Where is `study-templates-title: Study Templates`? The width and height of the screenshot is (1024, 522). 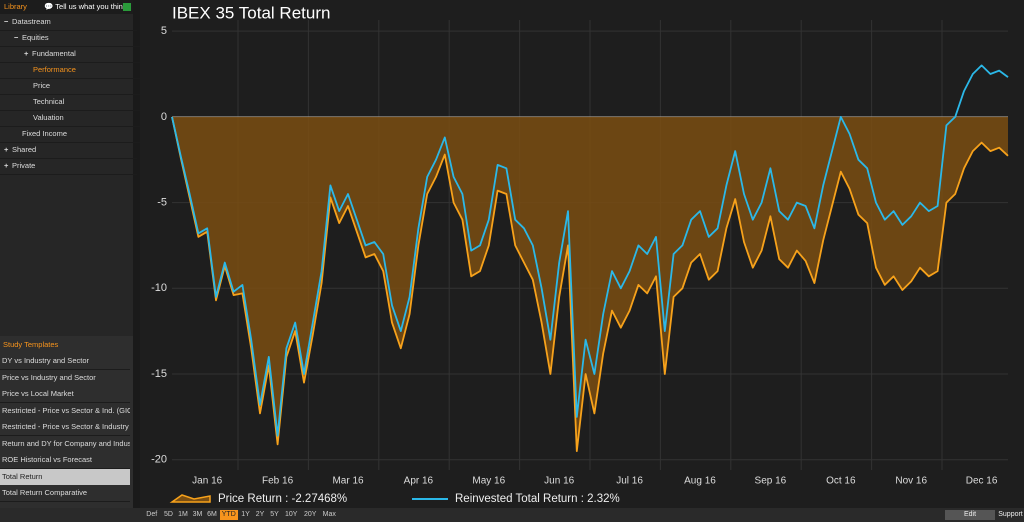
study-templates-title: Study Templates is located at coordinates (31, 344).